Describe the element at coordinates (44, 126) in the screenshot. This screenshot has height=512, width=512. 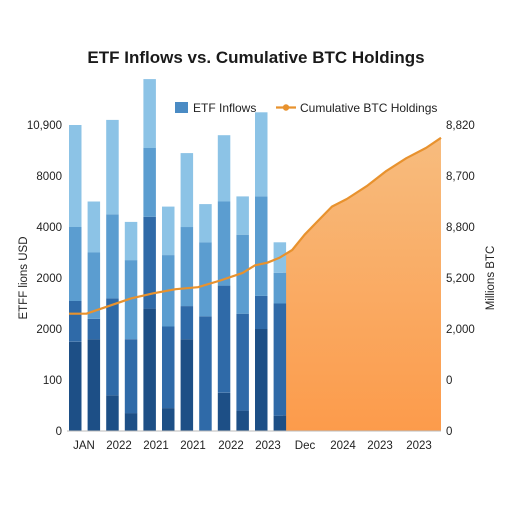
I see `left-tick: 10,900` at that location.